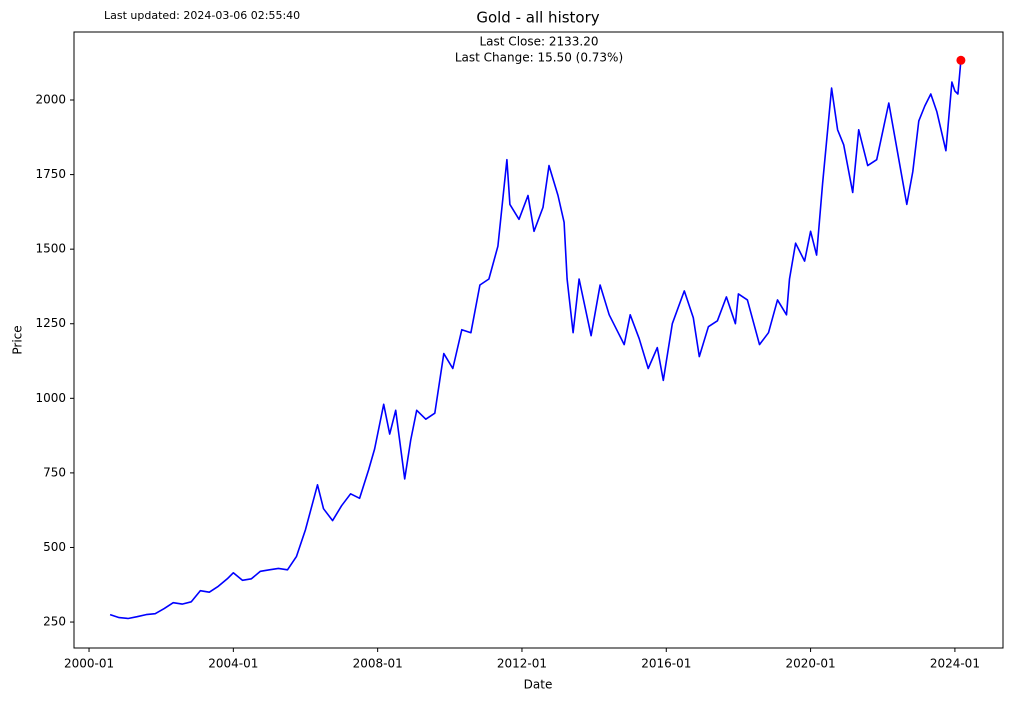  What do you see at coordinates (955, 664) in the screenshot?
I see `x-tick-label: 2024-01` at bounding box center [955, 664].